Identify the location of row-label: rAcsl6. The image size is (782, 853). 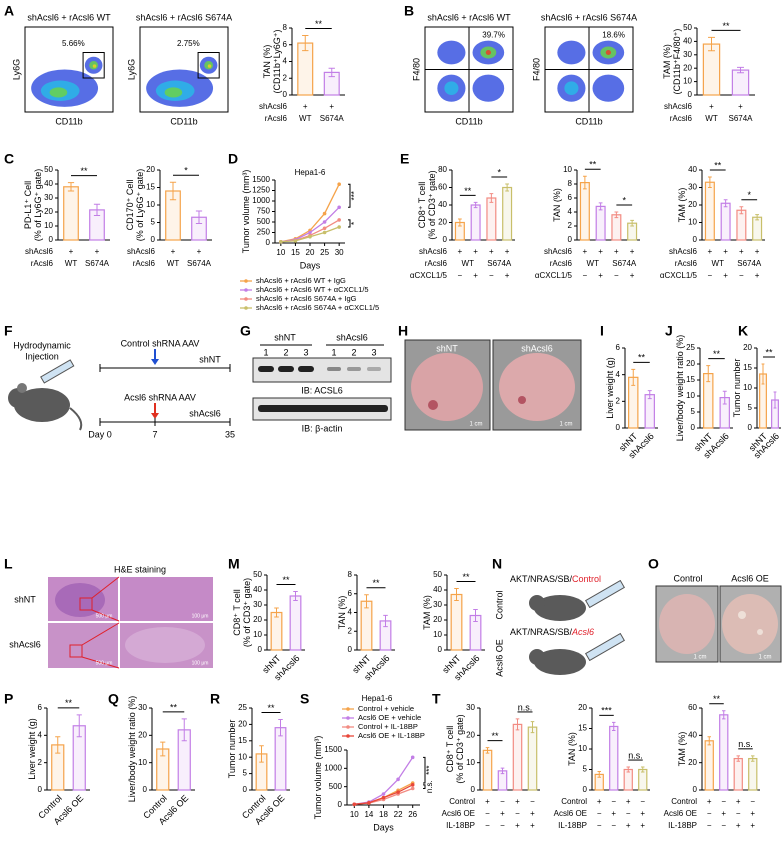
(144, 263).